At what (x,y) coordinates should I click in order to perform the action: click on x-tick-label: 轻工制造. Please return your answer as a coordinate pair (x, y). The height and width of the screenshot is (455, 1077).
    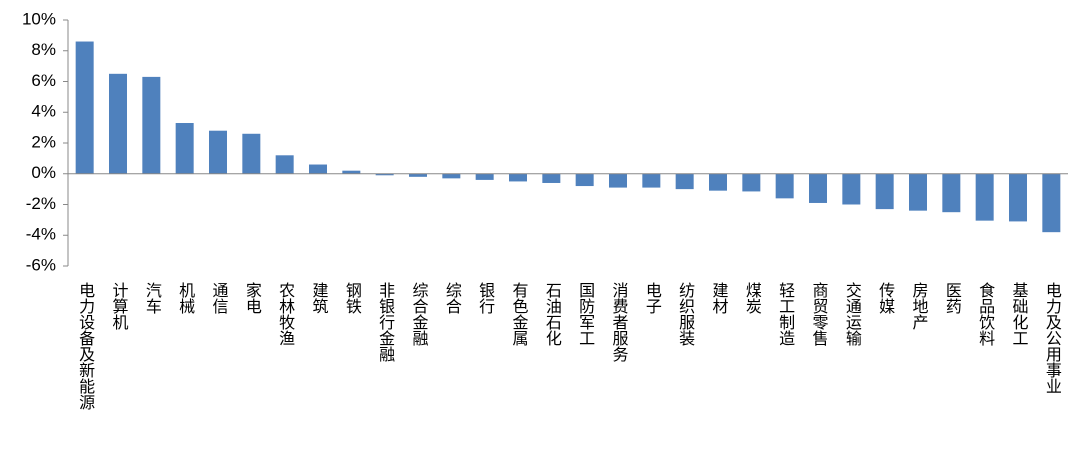
    Looking at the image, I should click on (785, 314).